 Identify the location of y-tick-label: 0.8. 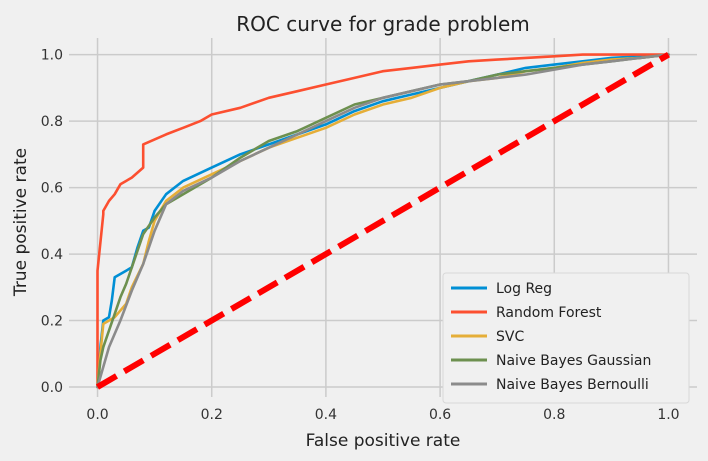
(52, 122).